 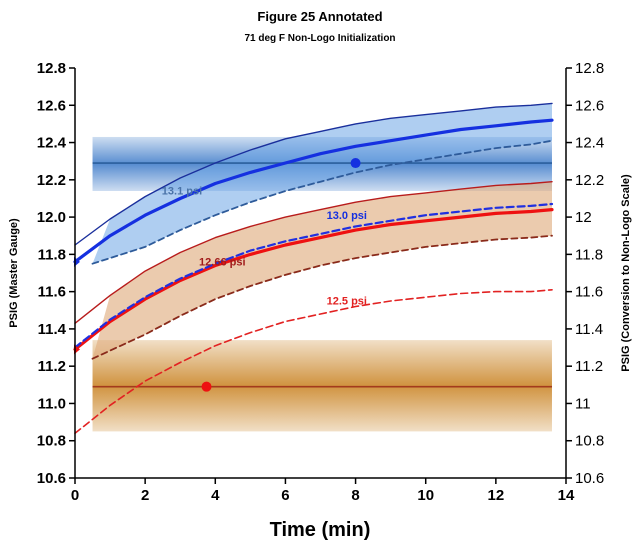 What do you see at coordinates (347, 216) in the screenshot?
I see `annotation-label-1: 13.0 psi` at bounding box center [347, 216].